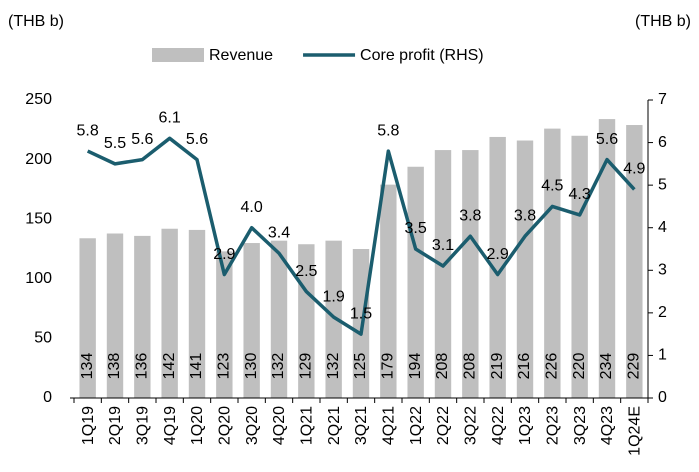 Image resolution: width=699 pixels, height=472 pixels. I want to click on x-tick-label: 2Q21, so click(334, 425).